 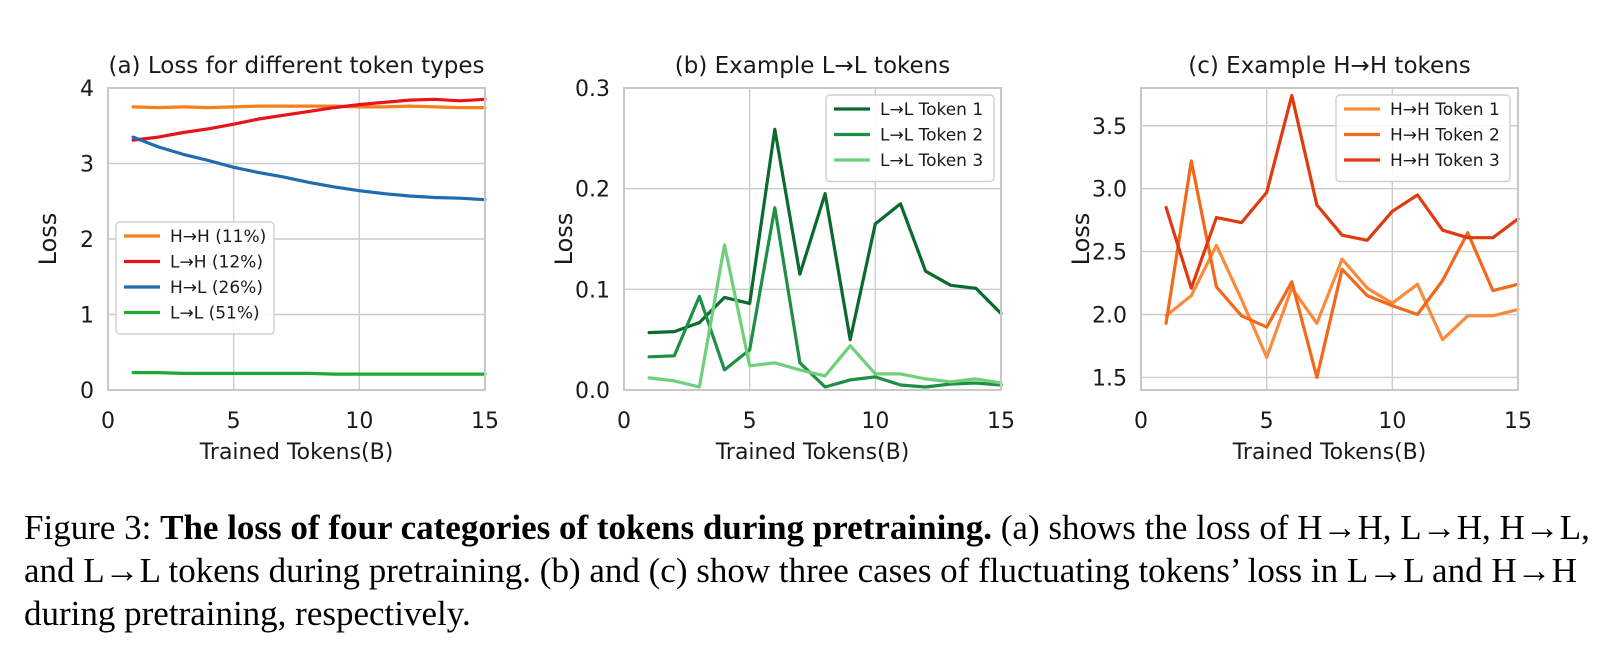 I want to click on legend-label-2: H→H Token 2, so click(x=1445, y=136).